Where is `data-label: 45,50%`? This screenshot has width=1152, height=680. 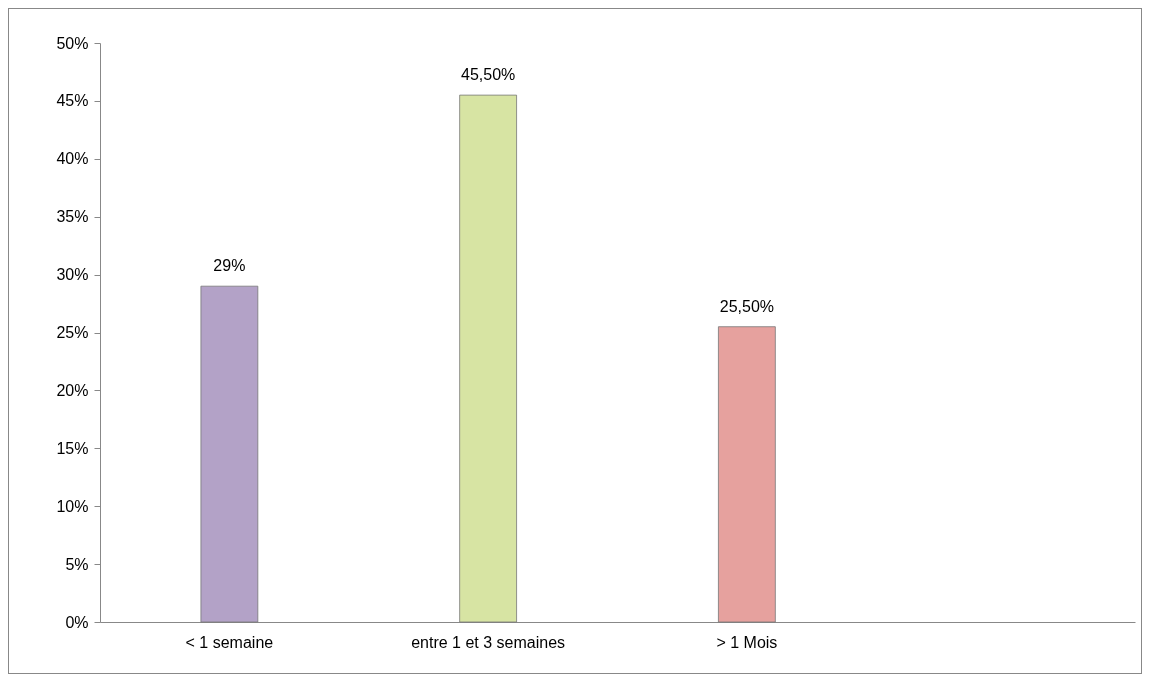
data-label: 45,50% is located at coordinates (488, 75).